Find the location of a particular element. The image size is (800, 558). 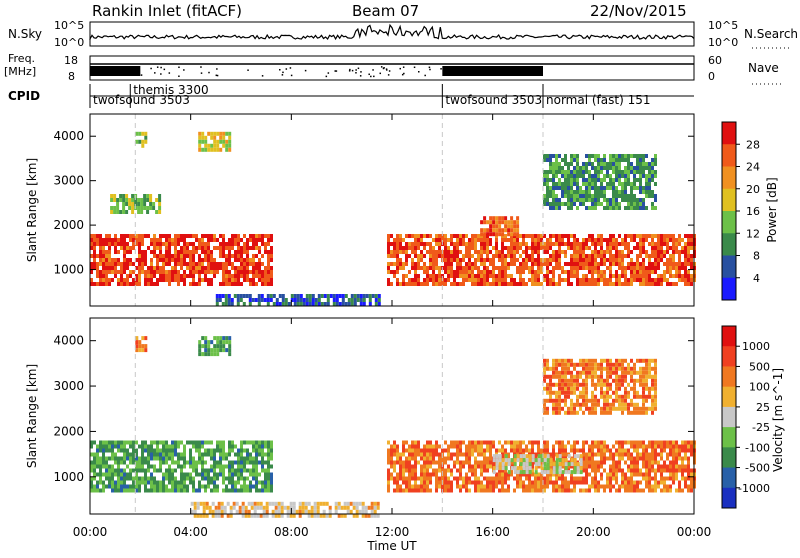

freq-tick-top: 18 is located at coordinates (71, 60).